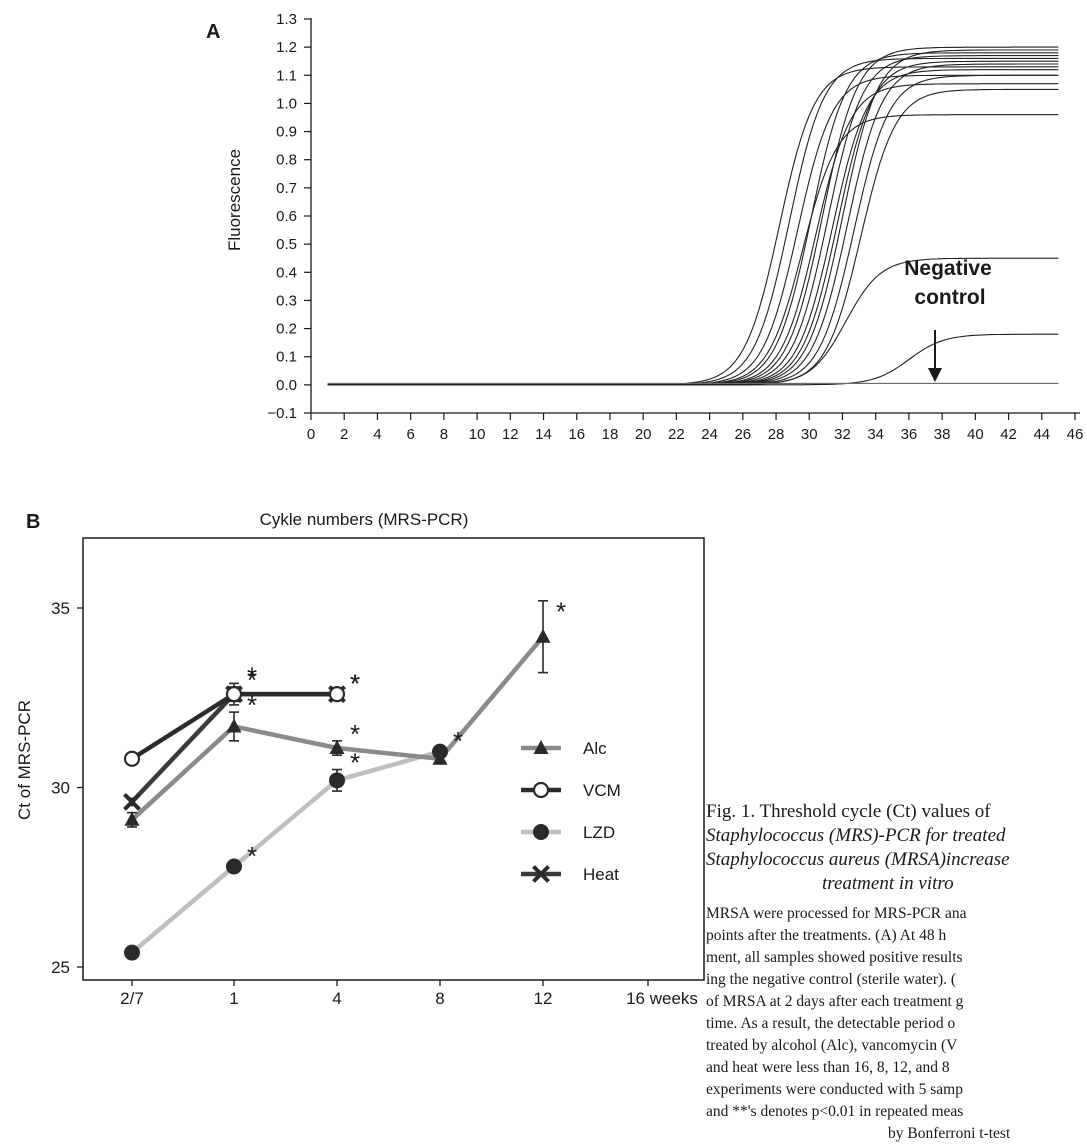 This screenshot has width=1087, height=1145. What do you see at coordinates (286, 385) in the screenshot?
I see `y-tick-label: 0.0` at bounding box center [286, 385].